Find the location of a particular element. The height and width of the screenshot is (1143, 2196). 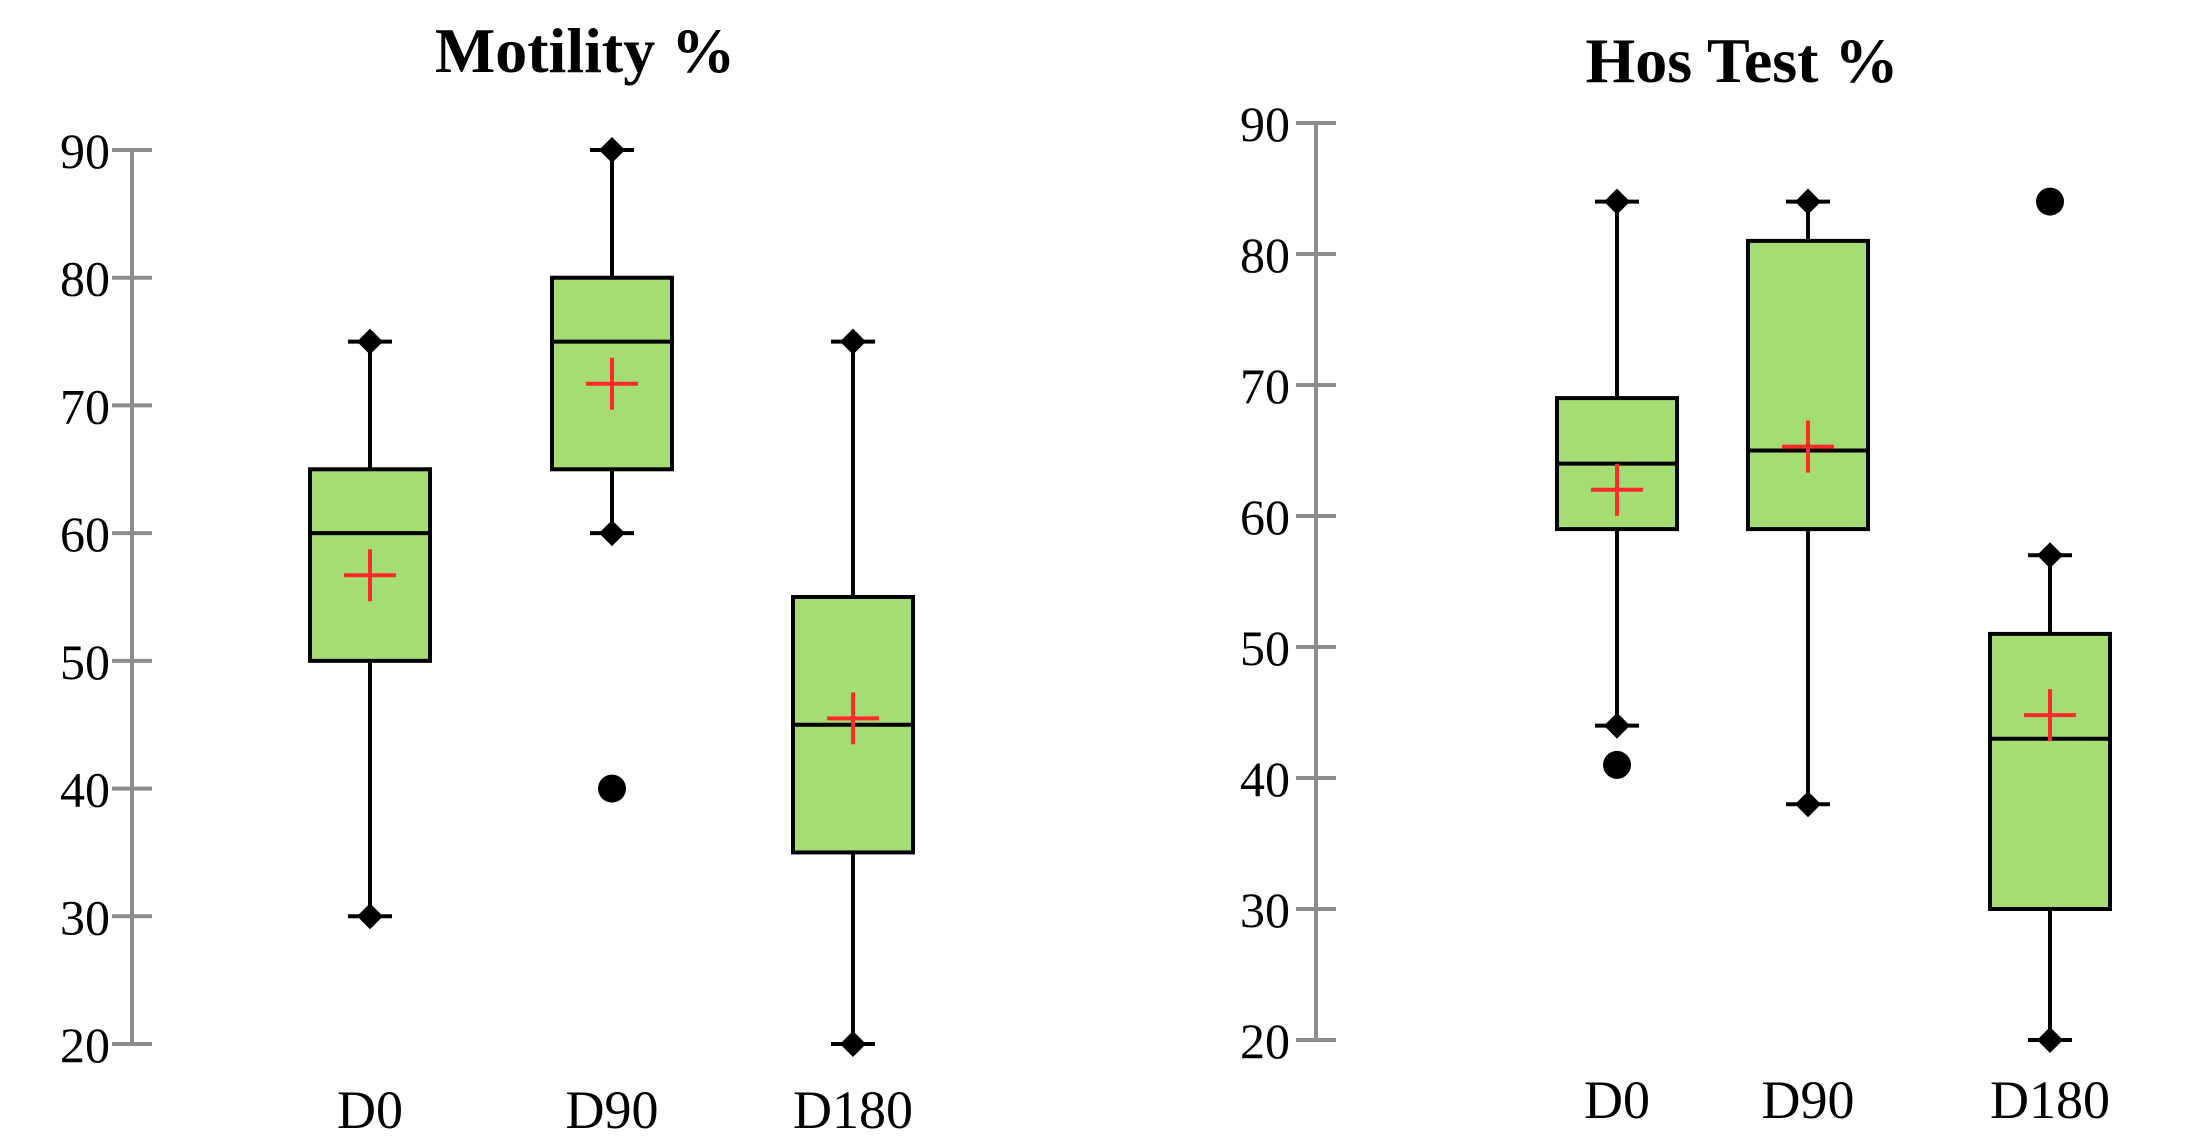

hos-test-y-tick-label-60: 60 is located at coordinates (1265, 517).